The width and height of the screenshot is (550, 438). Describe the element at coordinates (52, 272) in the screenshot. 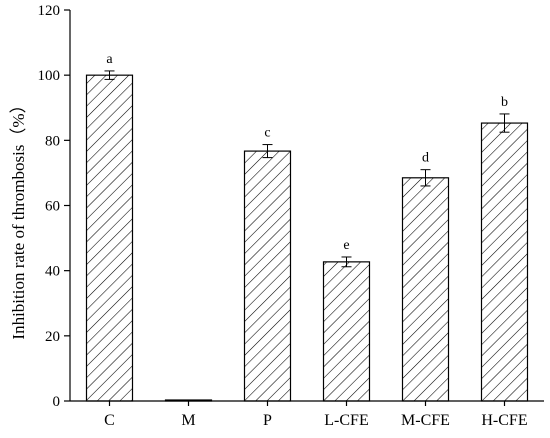

I see `y-tick-label: 40` at that location.